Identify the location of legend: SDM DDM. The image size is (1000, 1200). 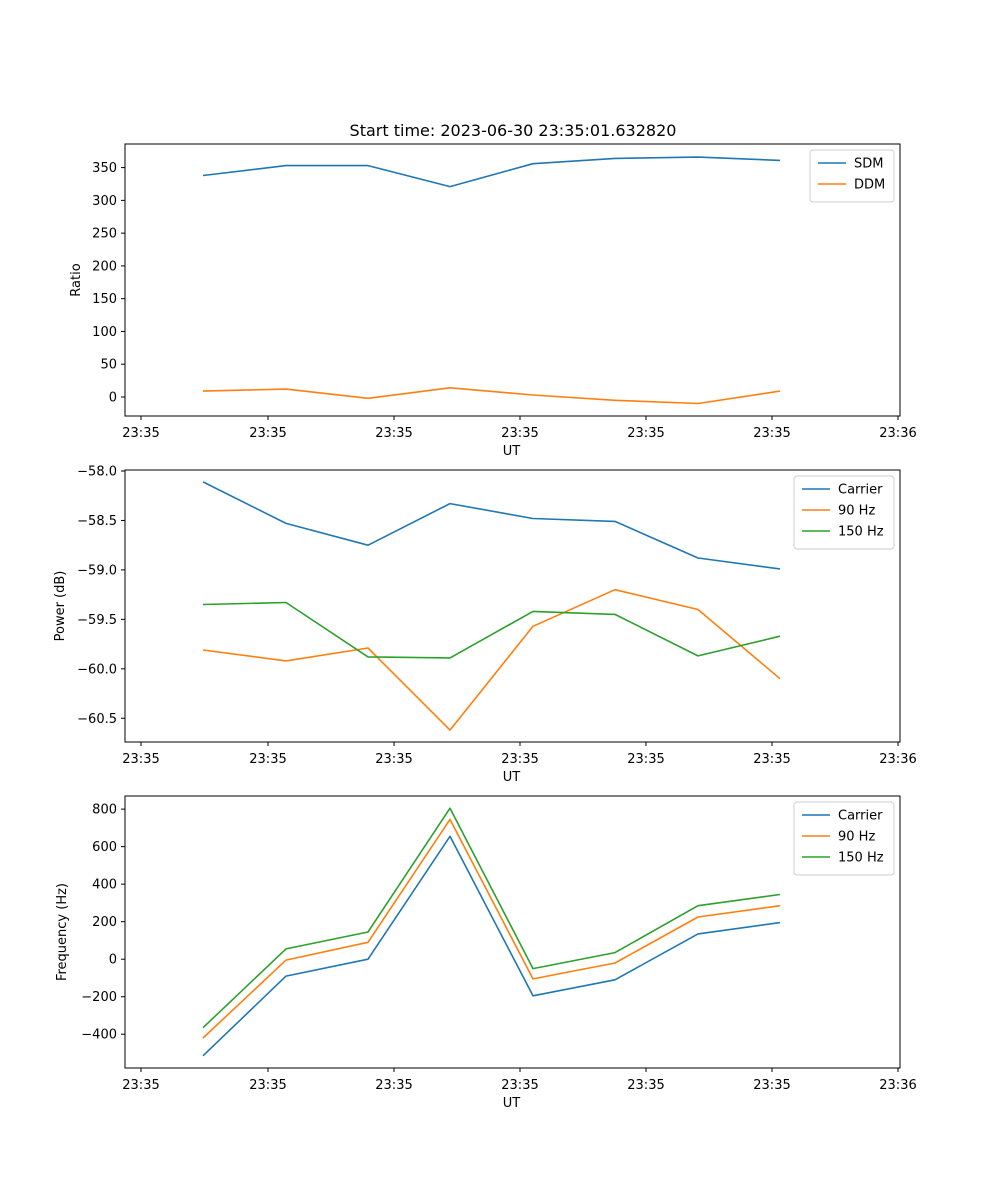
(852, 176).